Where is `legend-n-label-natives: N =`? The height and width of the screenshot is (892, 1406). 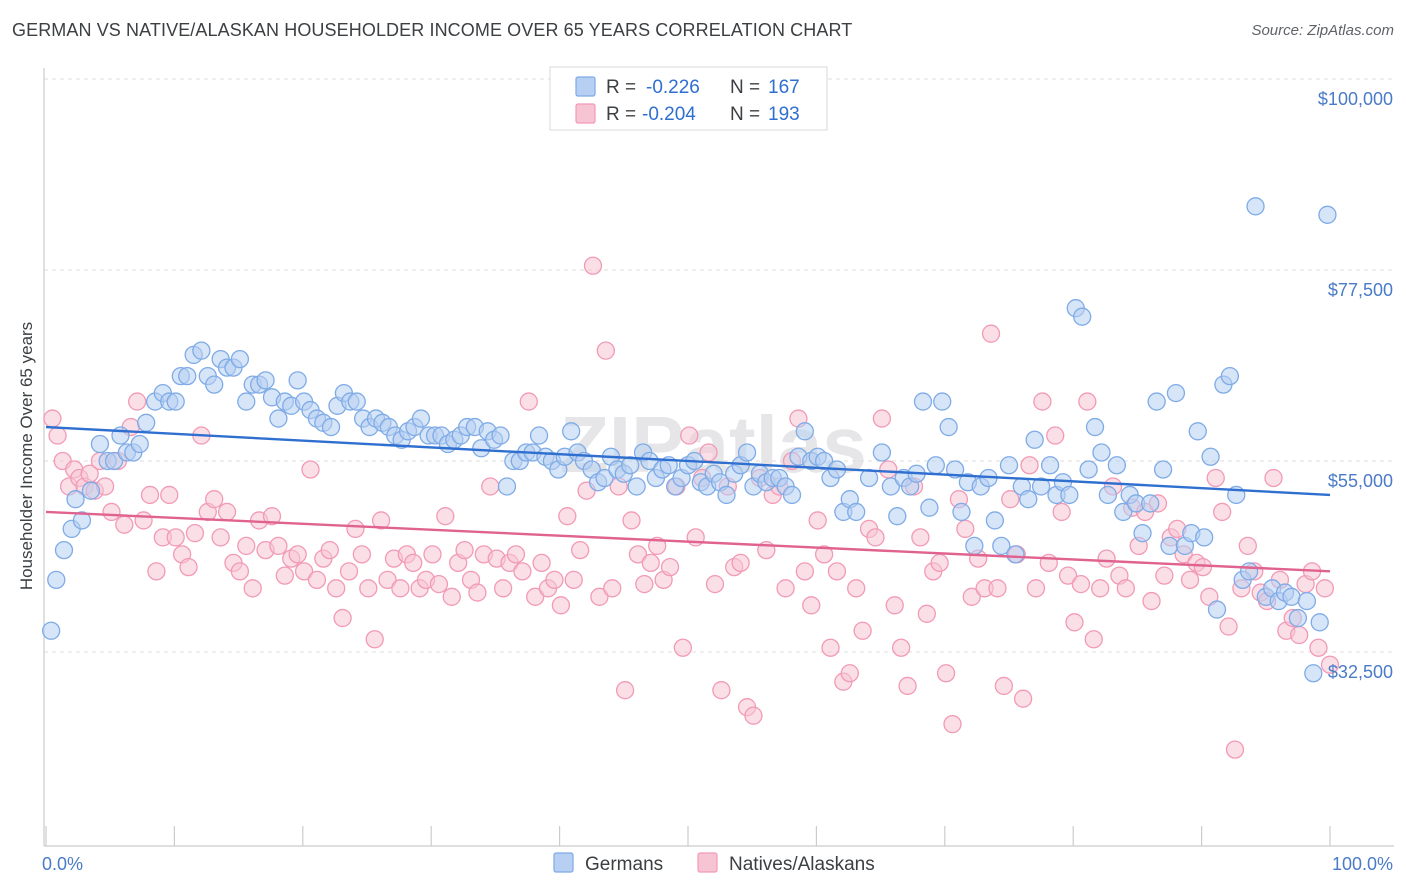
legend-n-label-natives: N = is located at coordinates (745, 114).